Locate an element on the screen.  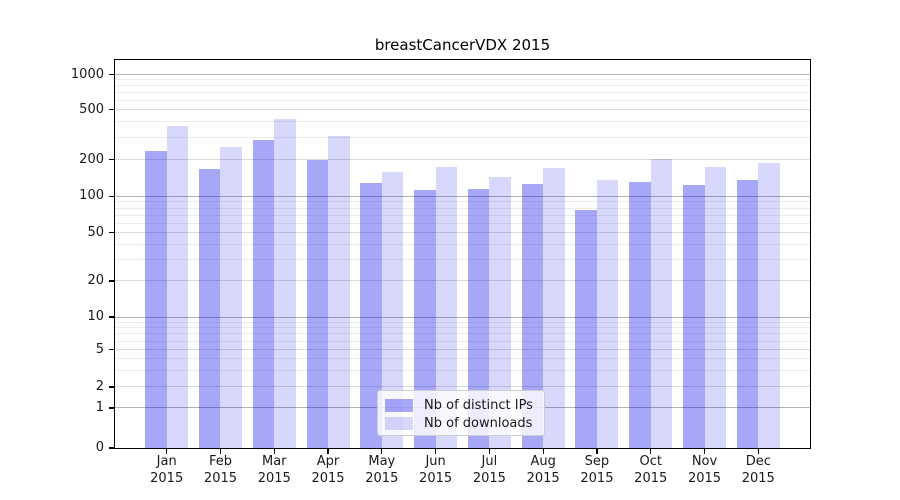
x-tick-label: May 2015 is located at coordinates (382, 470).